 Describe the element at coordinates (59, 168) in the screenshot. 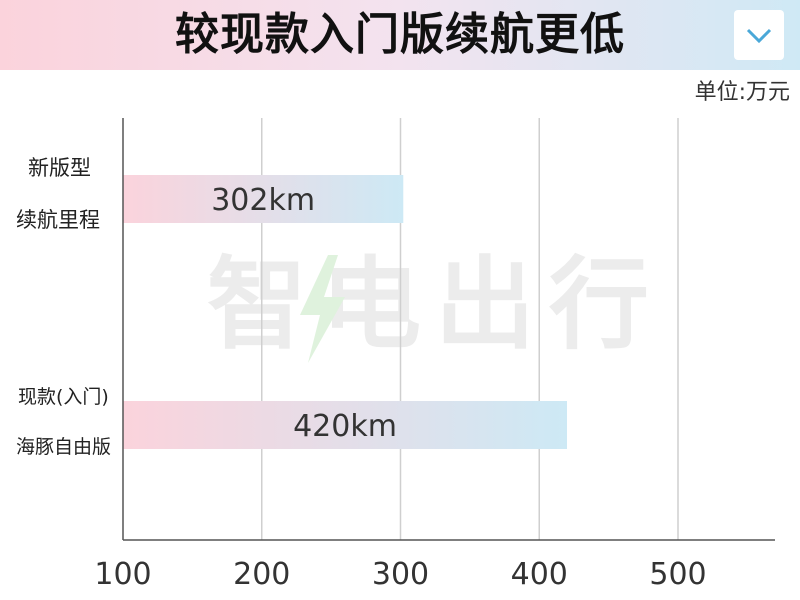

I see `category-label-new-line1: 新版型` at that location.